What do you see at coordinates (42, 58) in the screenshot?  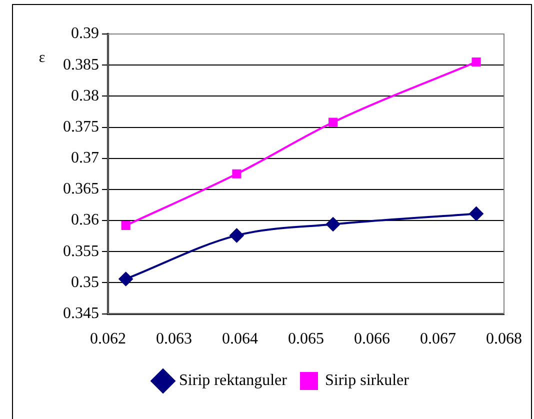 I see `y-axis-title: ε` at bounding box center [42, 58].